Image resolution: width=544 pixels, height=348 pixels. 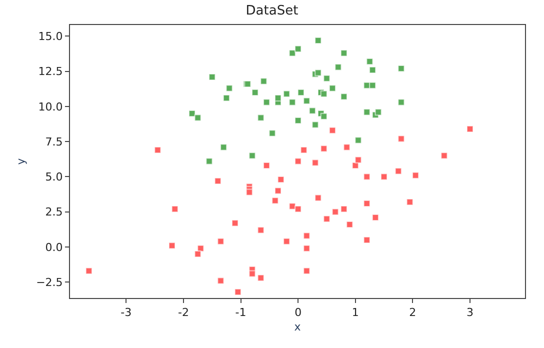 I want to click on x-tick-label: 3, so click(x=470, y=313).